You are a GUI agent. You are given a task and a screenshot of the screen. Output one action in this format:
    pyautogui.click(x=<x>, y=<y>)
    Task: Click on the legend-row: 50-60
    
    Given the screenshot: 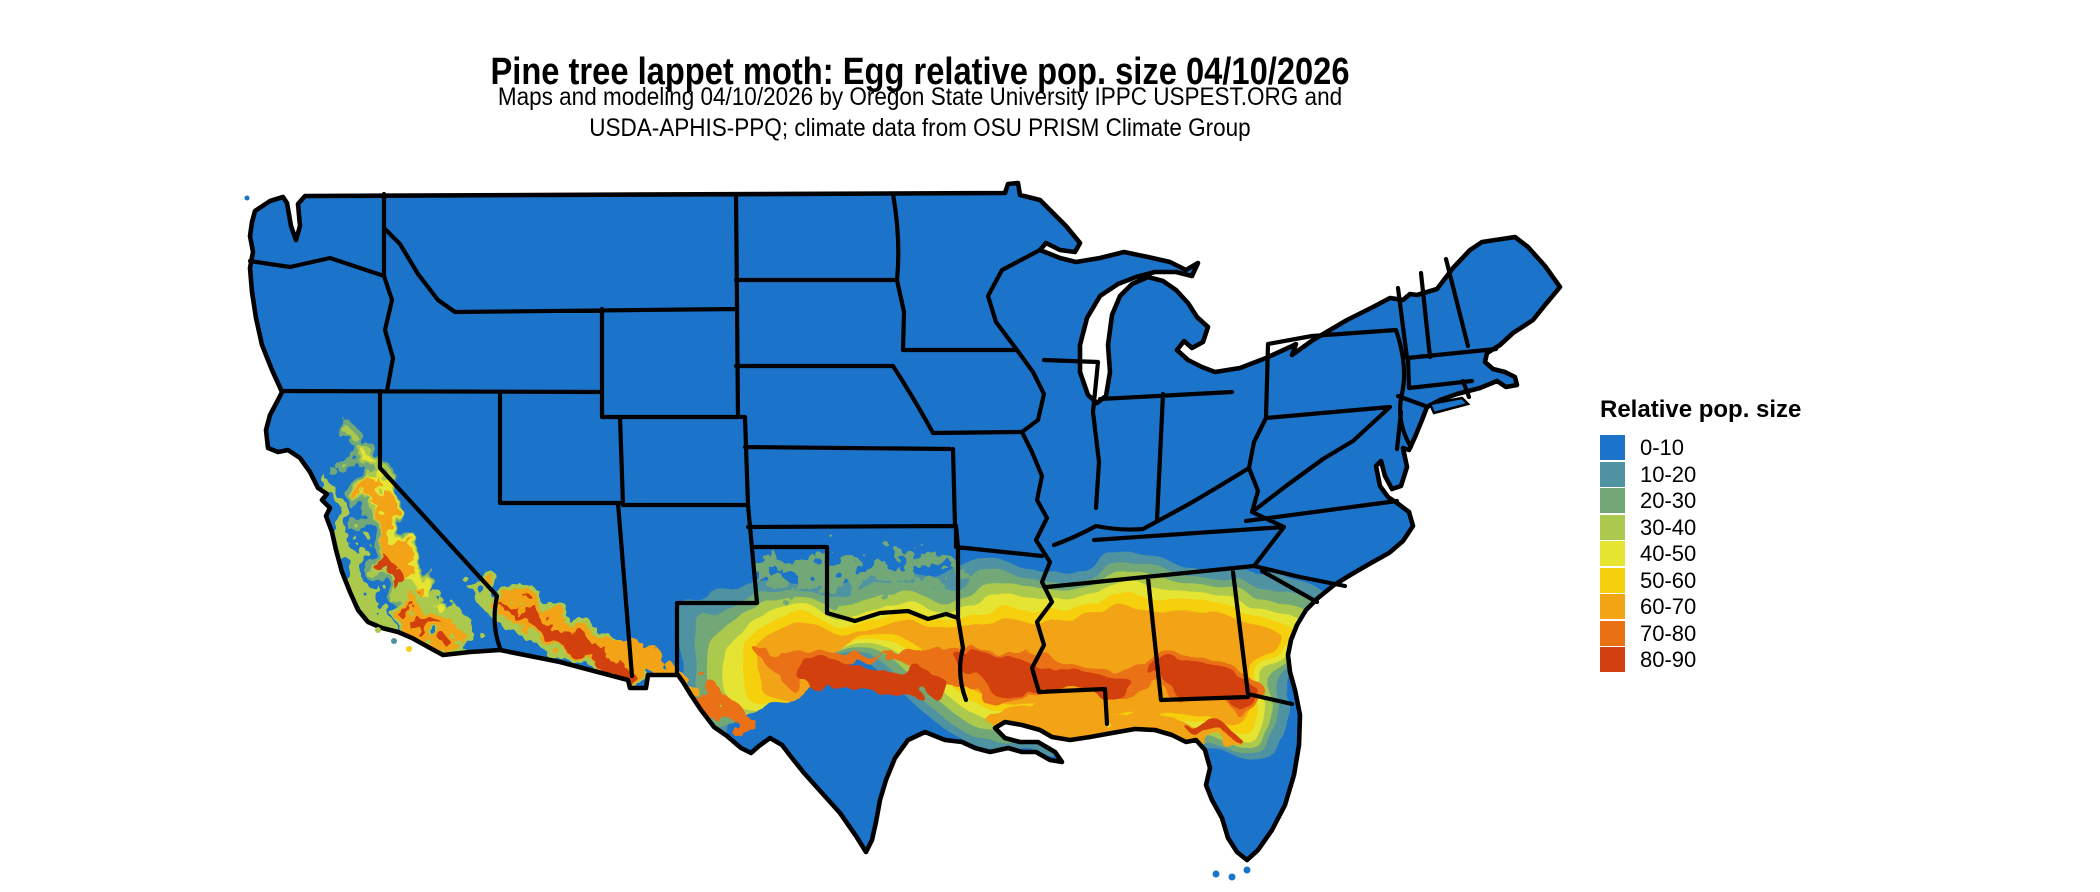 What is the action you would take?
    pyautogui.click(x=1700, y=580)
    